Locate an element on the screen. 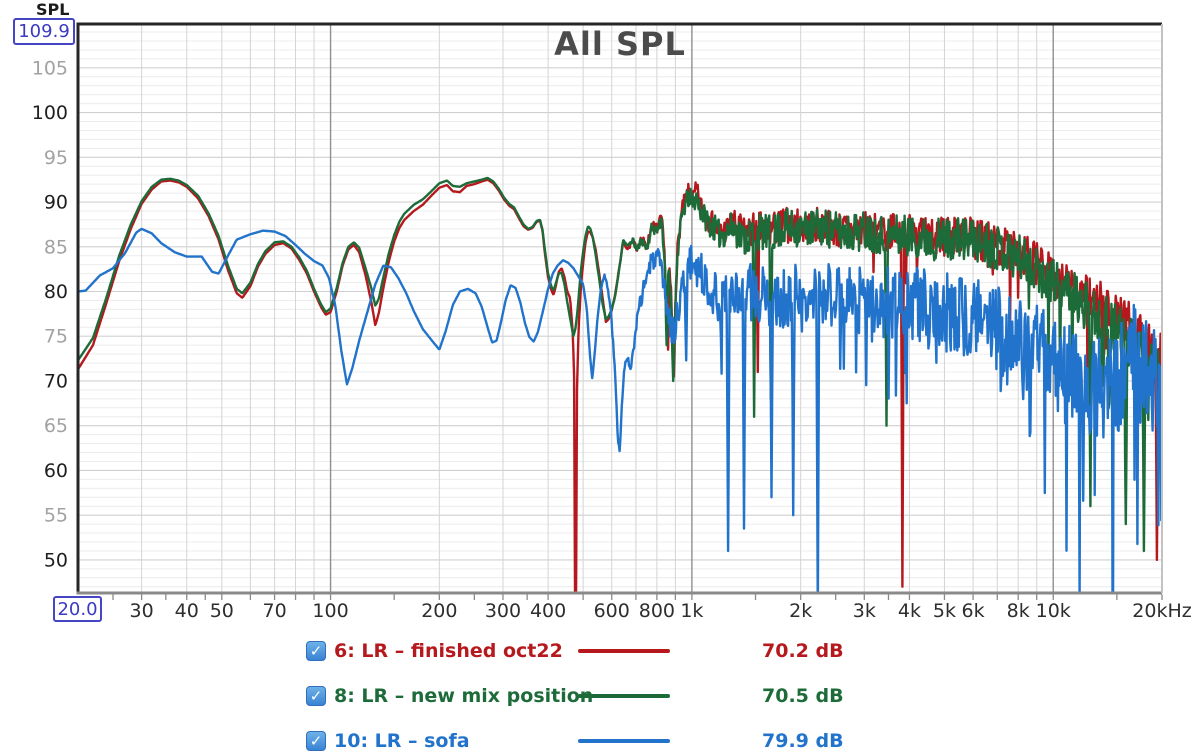 Image resolution: width=1200 pixels, height=755 pixels. y-tick-label: 65 is located at coordinates (56, 426).